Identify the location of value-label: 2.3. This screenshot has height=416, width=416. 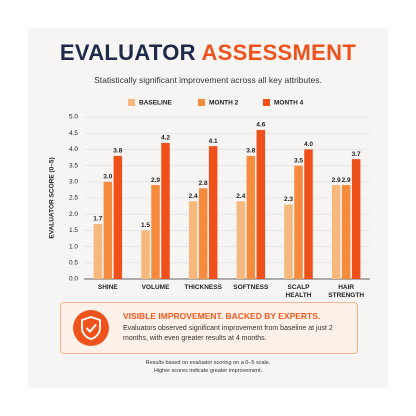
(288, 199).